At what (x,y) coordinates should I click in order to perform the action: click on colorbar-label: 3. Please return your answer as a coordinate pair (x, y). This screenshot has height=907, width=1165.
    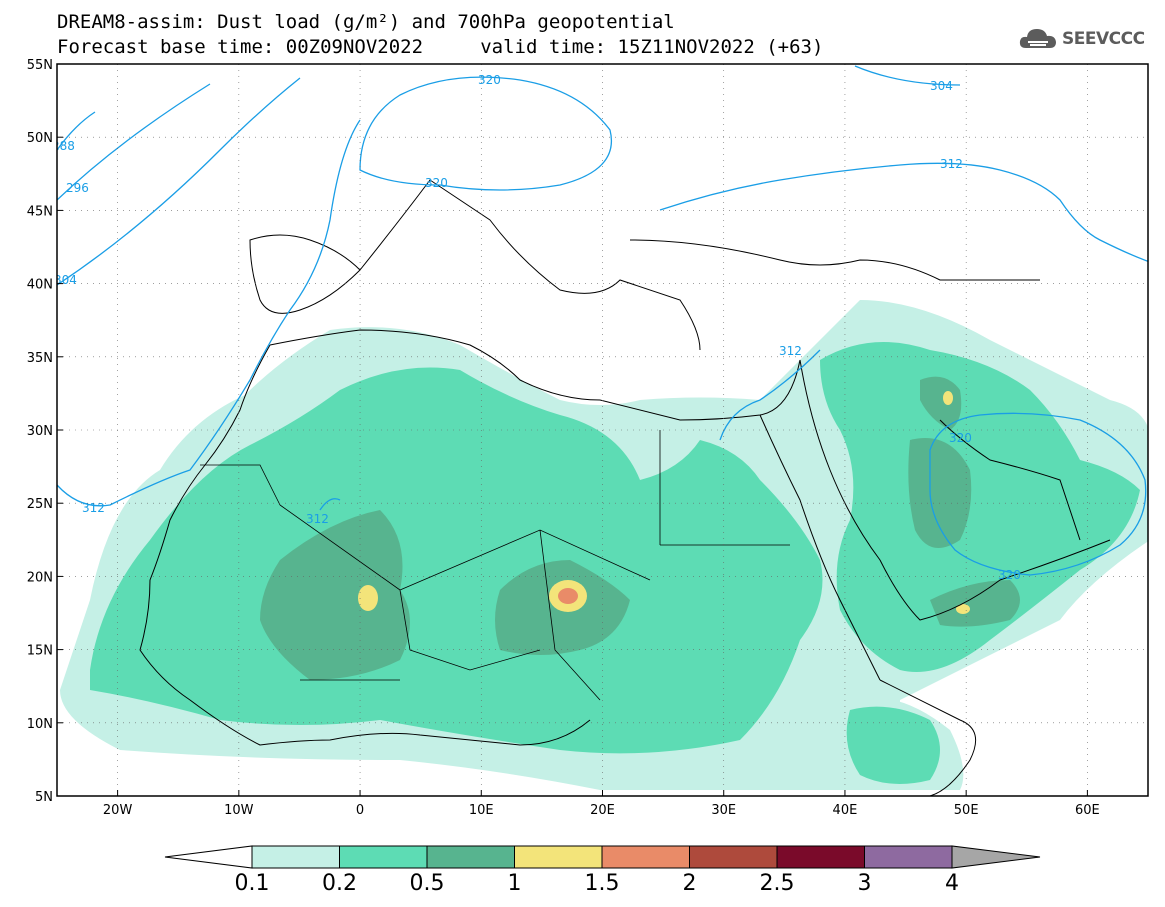
    Looking at the image, I should click on (864, 883).